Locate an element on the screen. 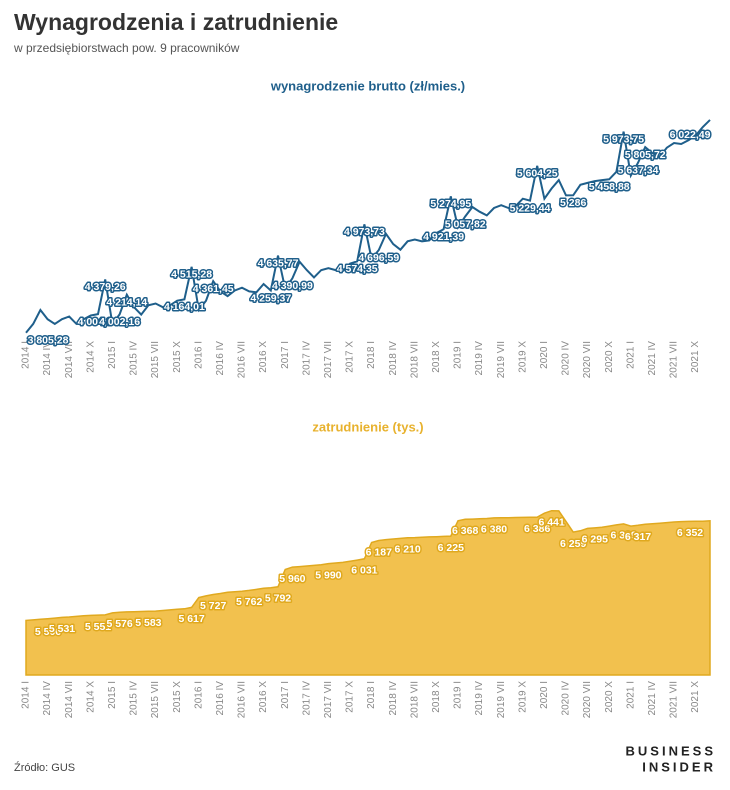 The image size is (730, 790). x-tick-label: 2014 X is located at coordinates (90, 697).